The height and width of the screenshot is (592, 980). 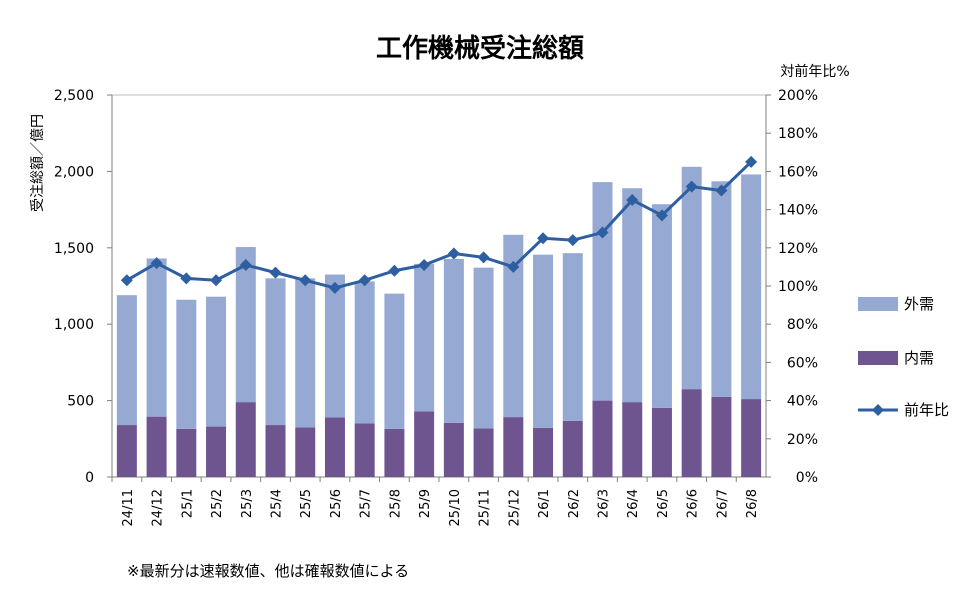 What do you see at coordinates (80, 402) in the screenshot?
I see `y-tick-label: 500` at bounding box center [80, 402].